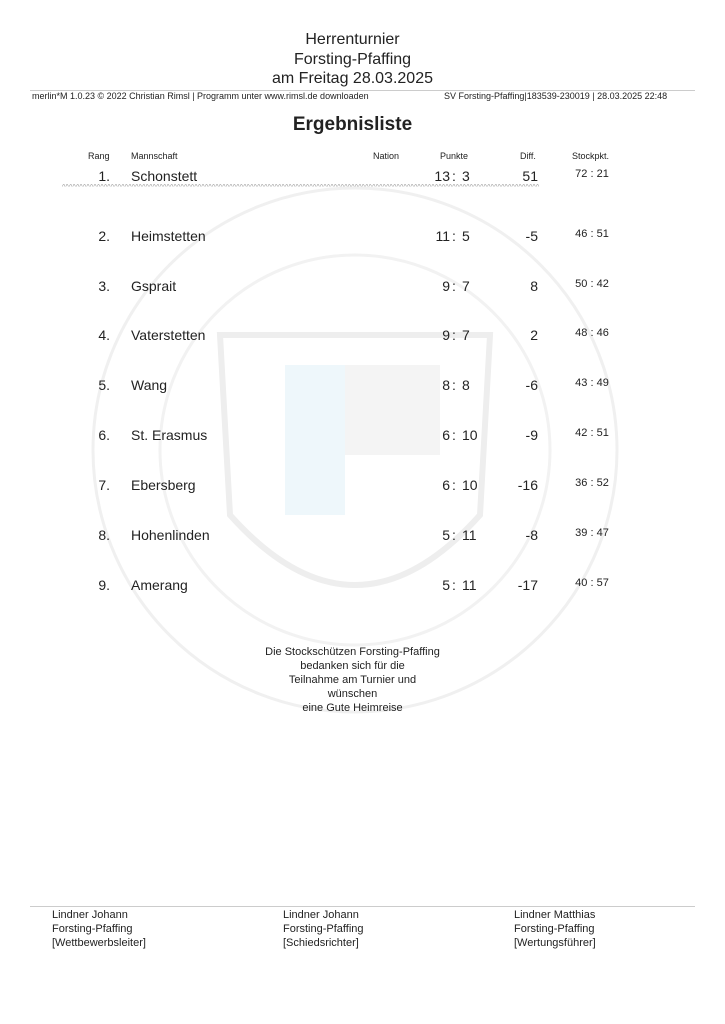 The height and width of the screenshot is (1024, 725). Describe the element at coordinates (528, 156) in the screenshot. I see `col-diff: Diff.` at that location.